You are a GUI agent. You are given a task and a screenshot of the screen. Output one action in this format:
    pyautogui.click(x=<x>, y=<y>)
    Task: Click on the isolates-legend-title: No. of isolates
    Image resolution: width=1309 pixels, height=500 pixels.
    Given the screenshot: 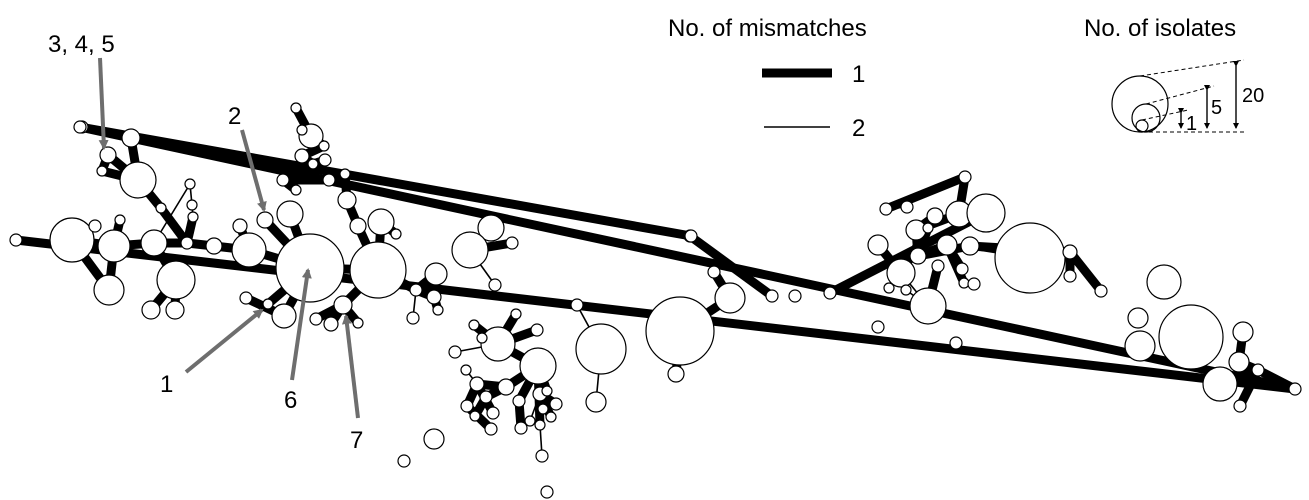 What is the action you would take?
    pyautogui.click(x=1160, y=28)
    